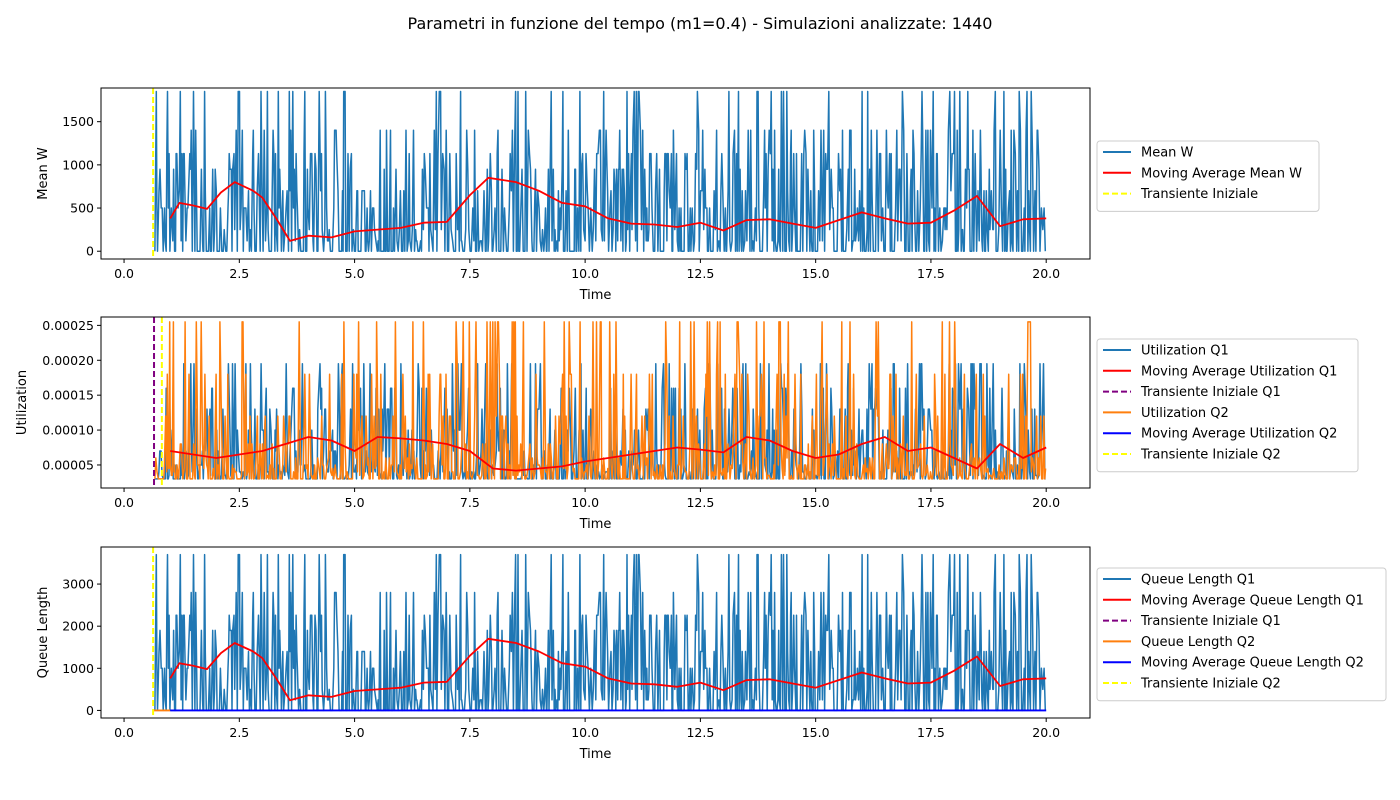 Image resolution: width=1400 pixels, height=800 pixels. Describe the element at coordinates (1239, 434) in the screenshot. I see `legend-label: Moving Average Utilization Q2` at that location.